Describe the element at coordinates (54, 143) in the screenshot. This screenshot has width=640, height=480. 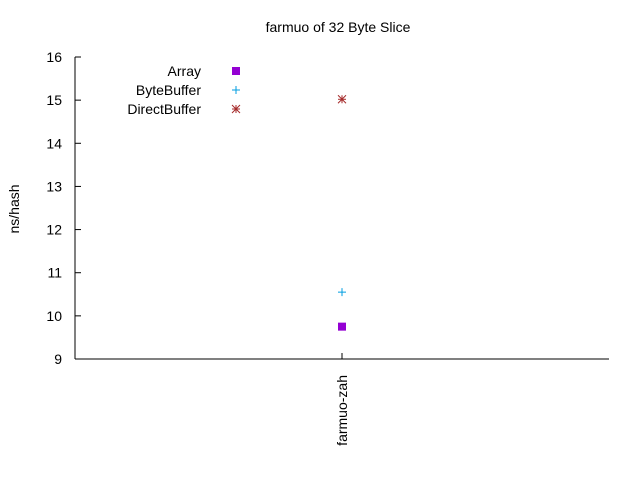
I see `y-tick-label: 14` at that location.